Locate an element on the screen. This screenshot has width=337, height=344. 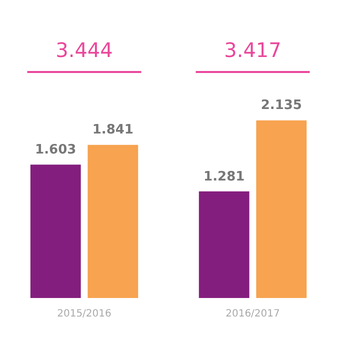
data-label: 1.841 is located at coordinates (113, 130).